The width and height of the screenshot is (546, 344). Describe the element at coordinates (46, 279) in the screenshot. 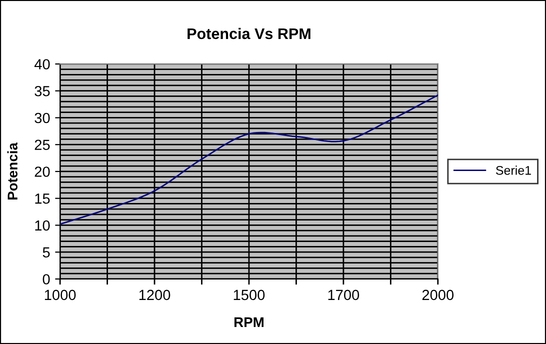

I see `y-tick-label: 0` at that location.